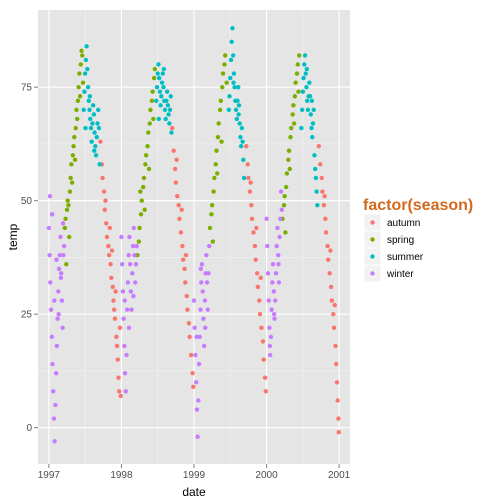 The width and height of the screenshot is (504, 504). I want to click on y-tick-label: 75, so click(27, 88).